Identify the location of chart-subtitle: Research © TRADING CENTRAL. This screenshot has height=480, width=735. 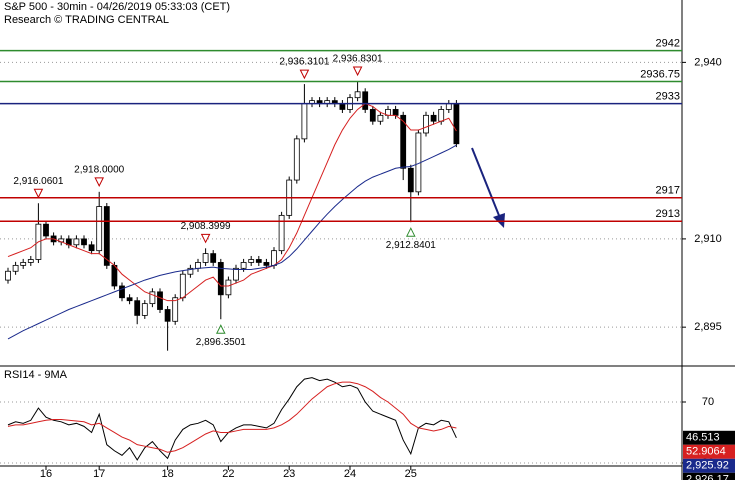
(86, 20).